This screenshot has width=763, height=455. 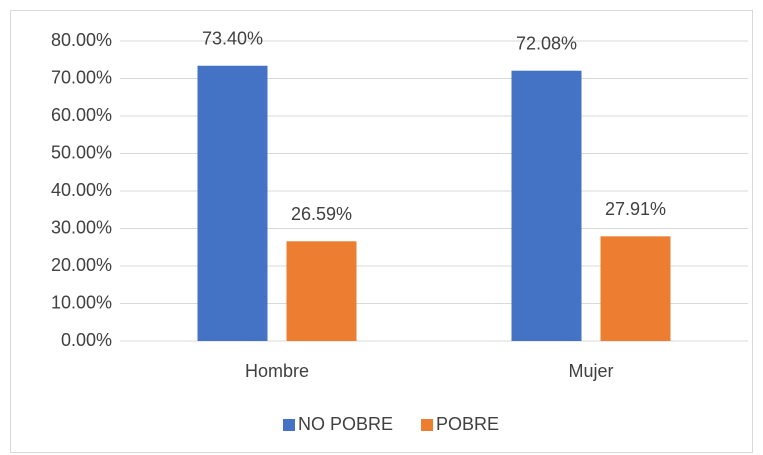 I want to click on data-label: 72.08%, so click(x=546, y=43).